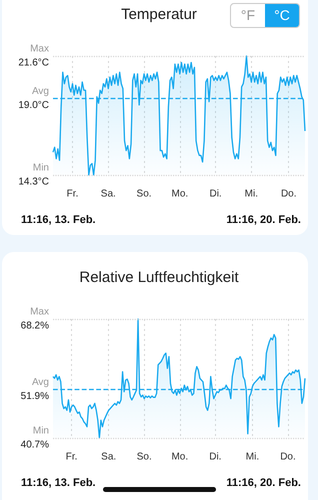 This screenshot has width=318, height=500. I want to click on y-tick-label: 21.6°C, so click(33, 63).